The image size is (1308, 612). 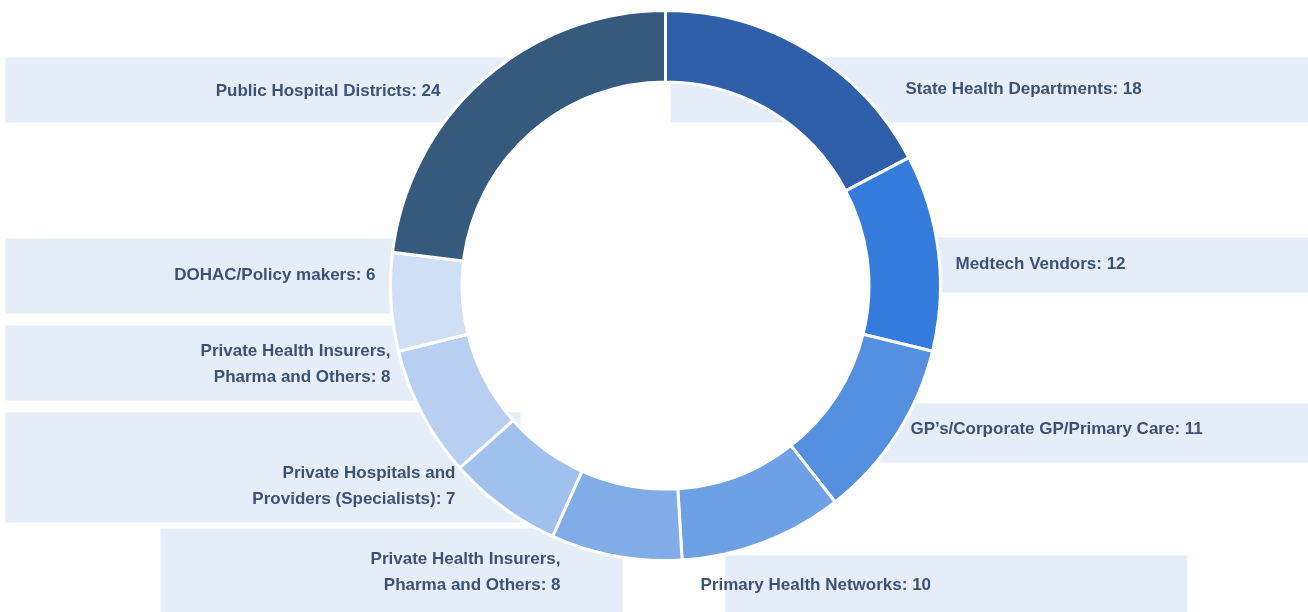 What do you see at coordinates (354, 485) in the screenshot?
I see `data-label: Private Hospitals and Providers (Specialists): 7` at bounding box center [354, 485].